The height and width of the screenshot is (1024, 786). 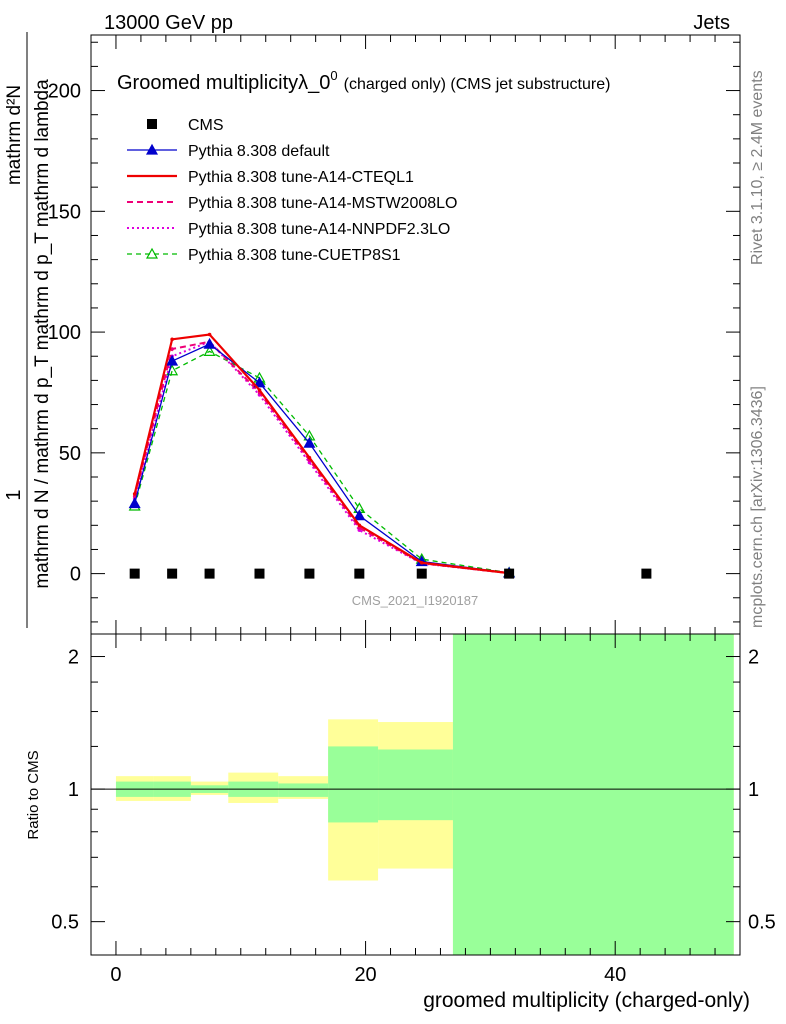 I want to click on series-mstw, so click(x=321, y=457).